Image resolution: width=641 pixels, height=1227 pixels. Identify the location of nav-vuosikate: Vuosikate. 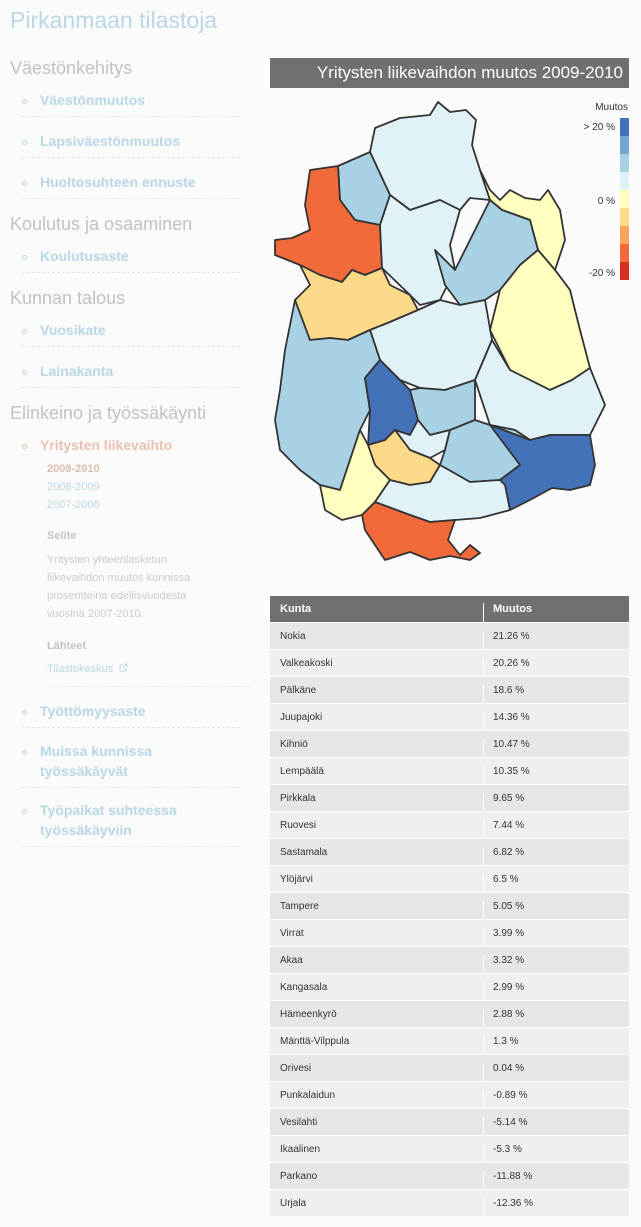
(131, 333).